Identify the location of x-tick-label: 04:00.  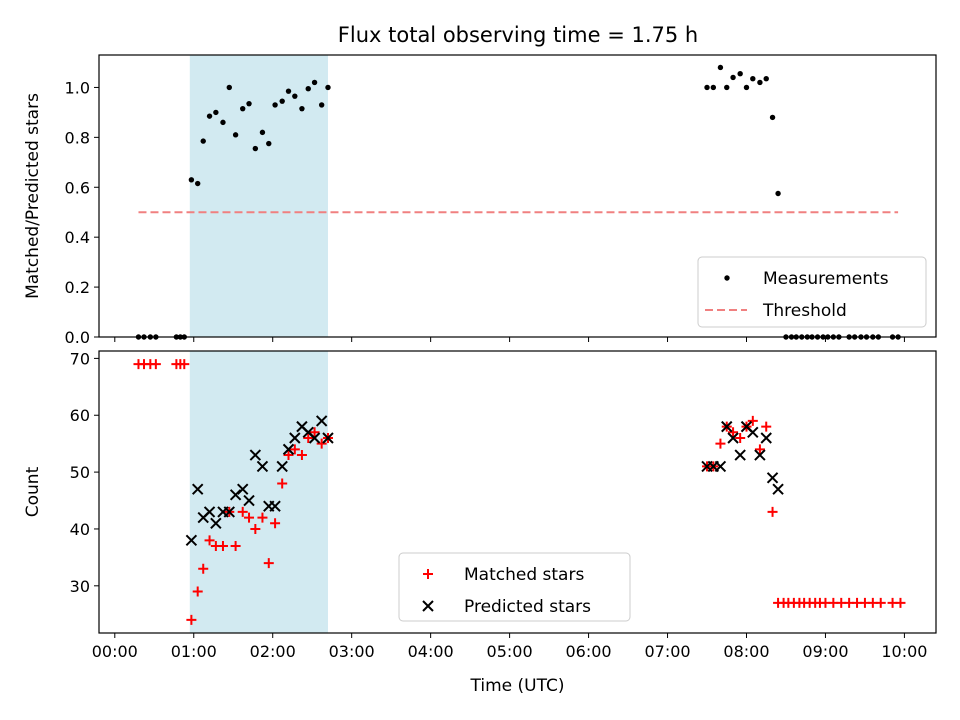
(431, 651).